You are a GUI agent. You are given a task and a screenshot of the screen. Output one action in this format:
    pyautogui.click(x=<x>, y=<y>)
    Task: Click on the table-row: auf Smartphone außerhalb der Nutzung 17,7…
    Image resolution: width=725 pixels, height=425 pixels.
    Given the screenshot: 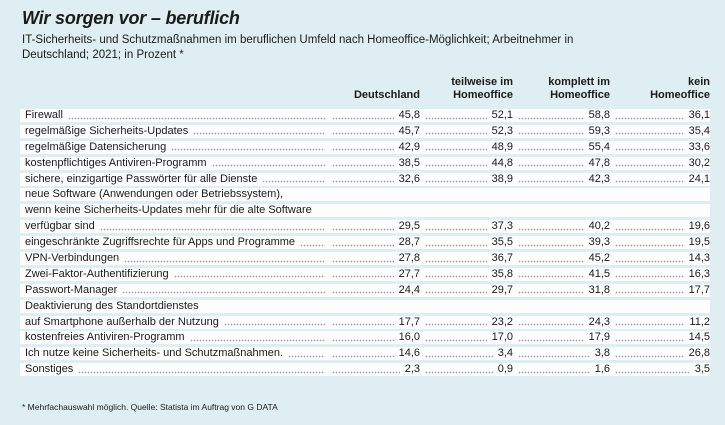 What is the action you would take?
    pyautogui.click(x=365, y=322)
    